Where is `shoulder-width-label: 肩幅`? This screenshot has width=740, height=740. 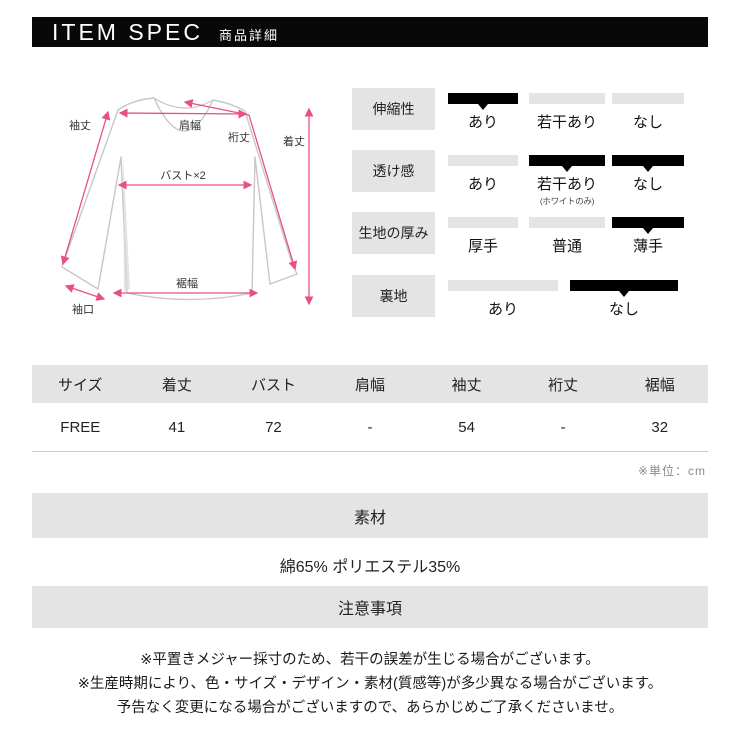
shoulder-width-label: 肩幅 is located at coordinates (190, 125).